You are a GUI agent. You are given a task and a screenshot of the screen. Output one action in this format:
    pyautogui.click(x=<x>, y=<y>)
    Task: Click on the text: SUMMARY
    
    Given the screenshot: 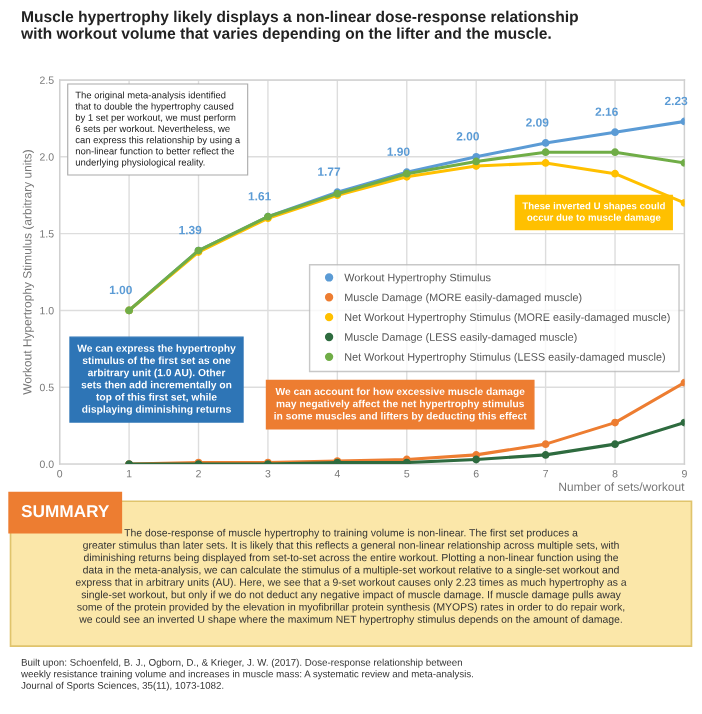 What is the action you would take?
    pyautogui.click(x=65, y=511)
    